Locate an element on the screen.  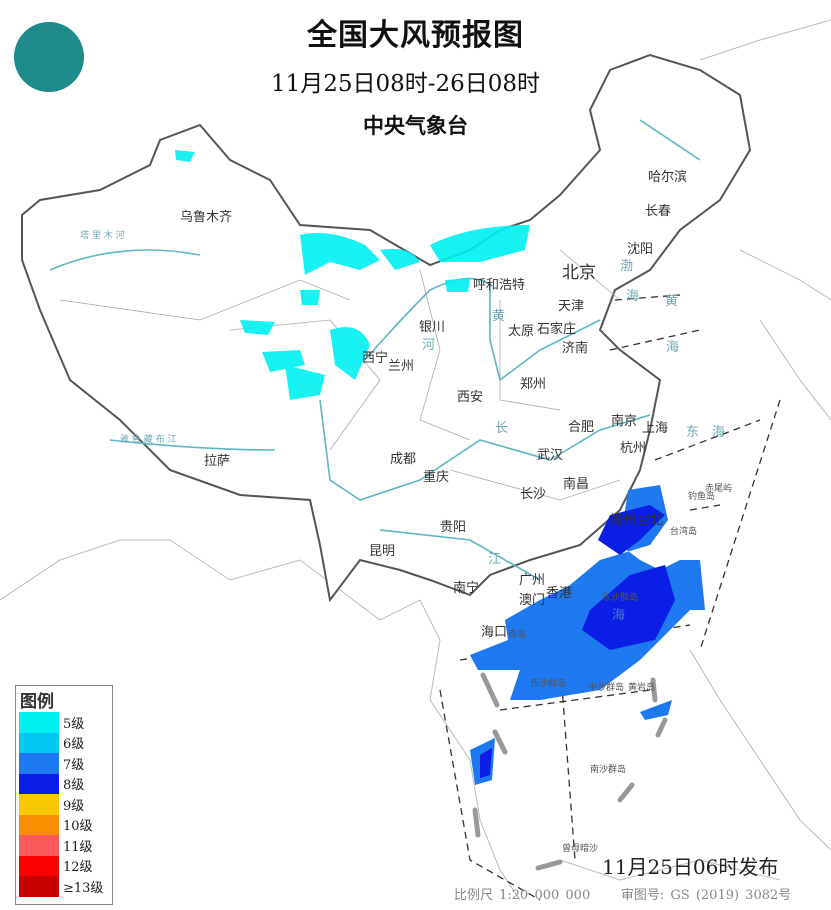
city-label: 乌鲁木齐 is located at coordinates (206, 217).